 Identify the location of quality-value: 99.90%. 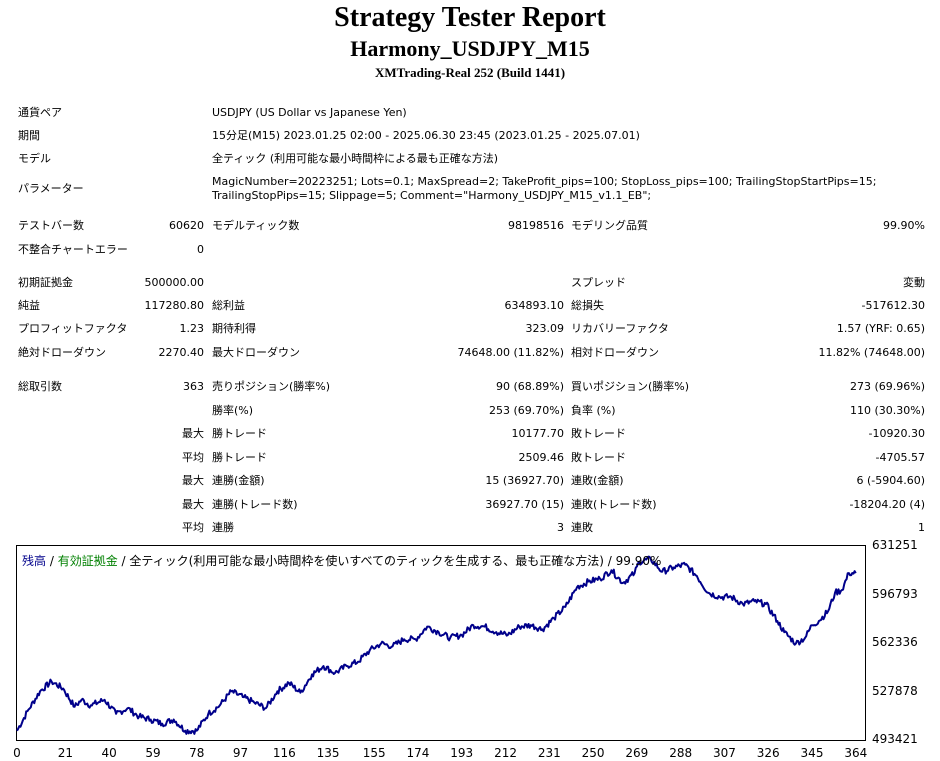
(904, 225).